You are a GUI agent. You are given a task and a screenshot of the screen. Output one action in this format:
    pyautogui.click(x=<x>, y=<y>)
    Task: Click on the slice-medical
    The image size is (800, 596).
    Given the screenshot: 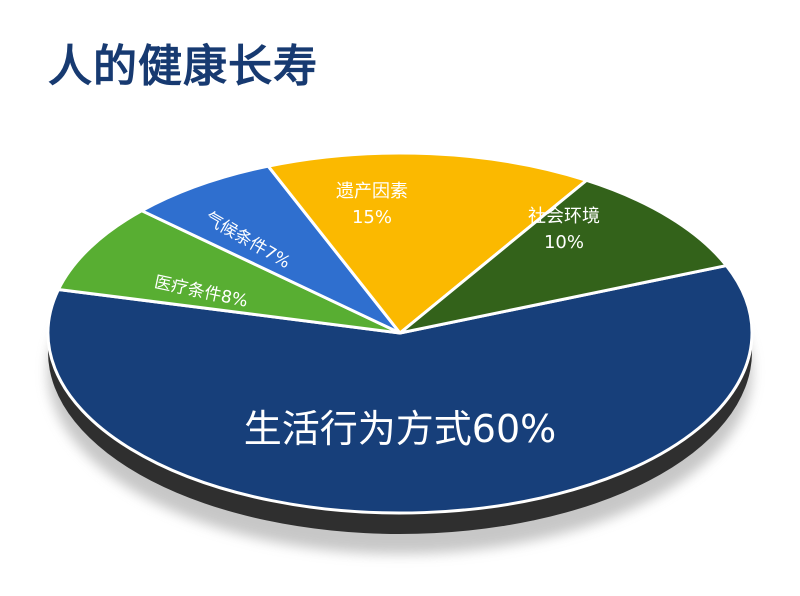 What is the action you would take?
    pyautogui.click(x=229, y=272)
    